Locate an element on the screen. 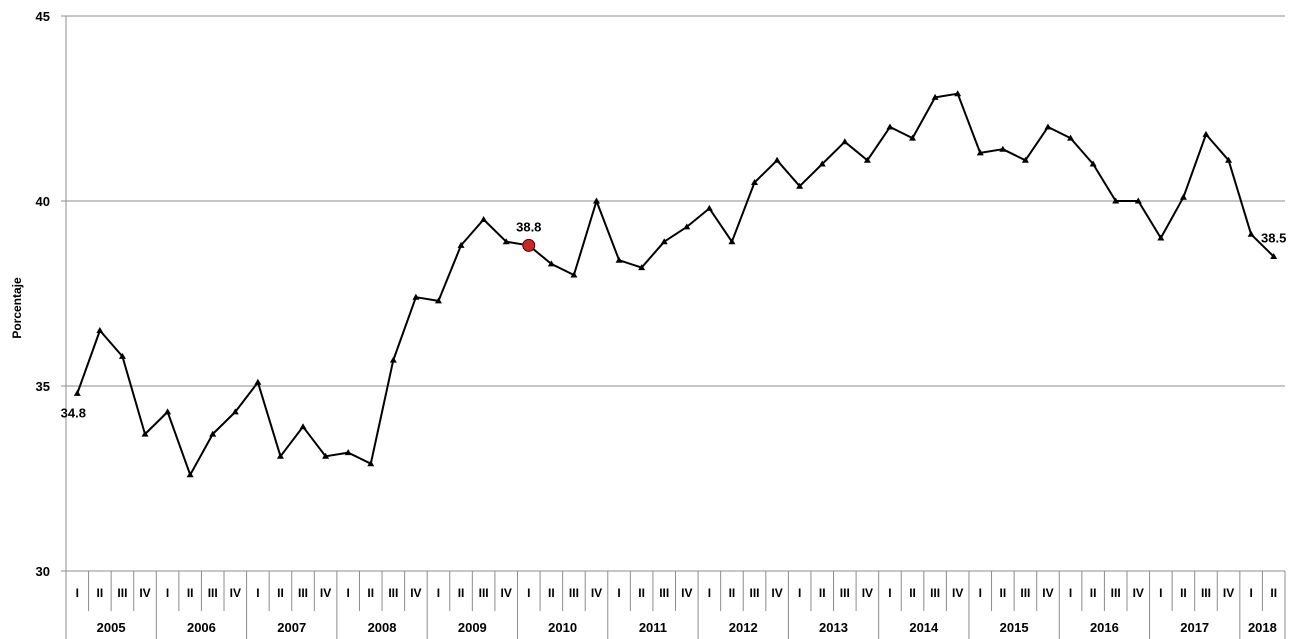  x-year-label: 2016 is located at coordinates (1104, 627).